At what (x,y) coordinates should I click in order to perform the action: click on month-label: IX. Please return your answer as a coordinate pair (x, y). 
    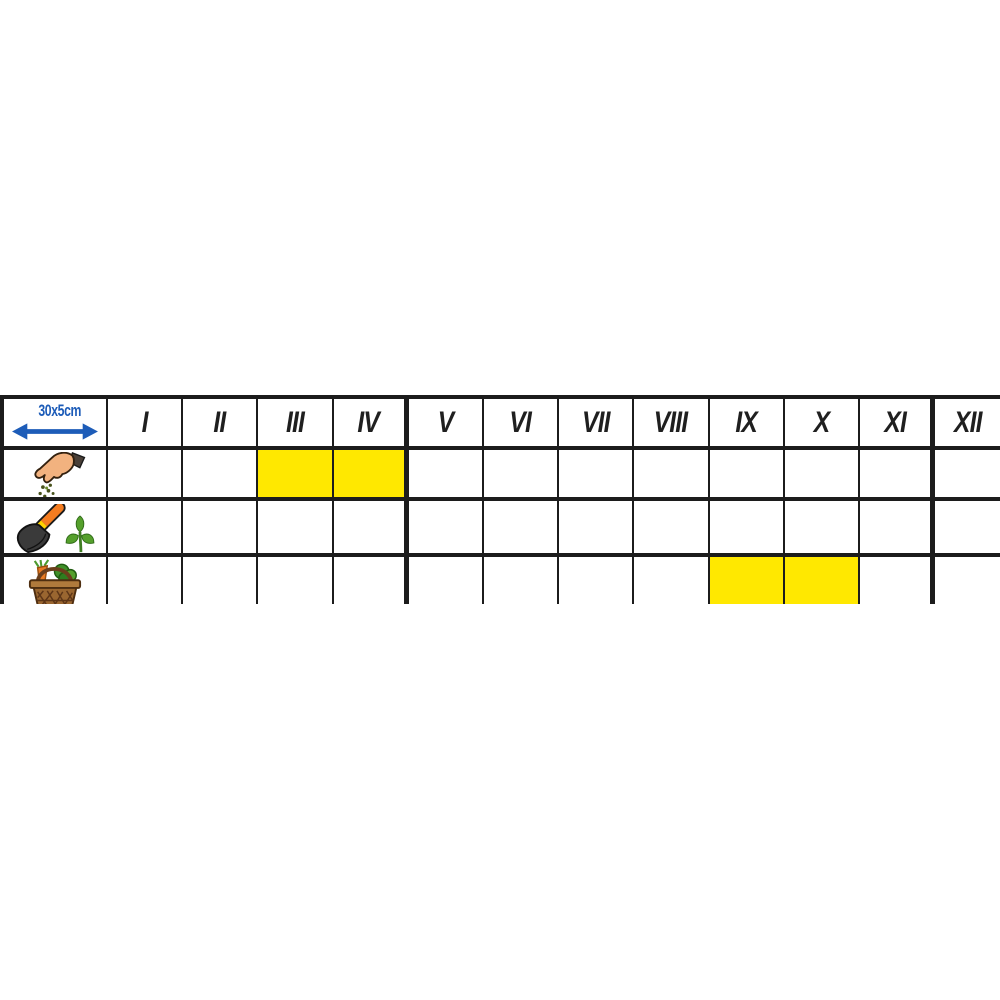
    Looking at the image, I should click on (746, 422).